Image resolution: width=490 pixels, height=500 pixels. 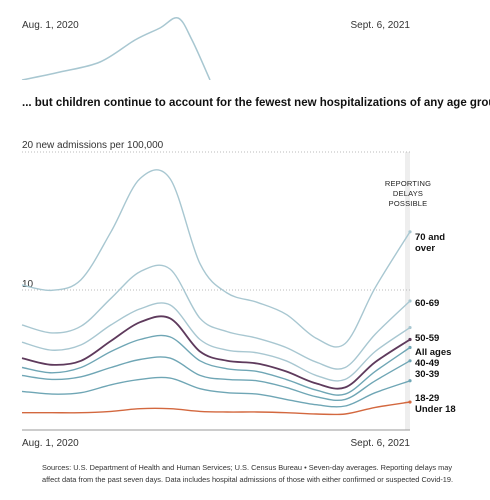 What do you see at coordinates (50, 443) in the screenshot?
I see `x-start-label: Aug. 1, 2020` at bounding box center [50, 443].